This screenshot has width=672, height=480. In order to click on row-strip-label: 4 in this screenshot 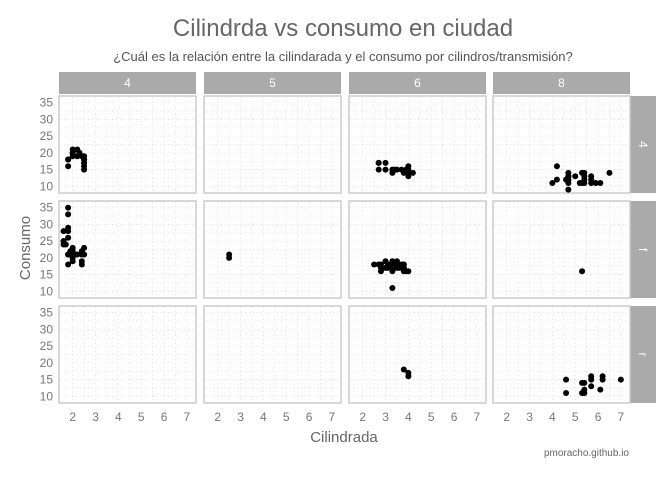, I will do `click(643, 144)`.